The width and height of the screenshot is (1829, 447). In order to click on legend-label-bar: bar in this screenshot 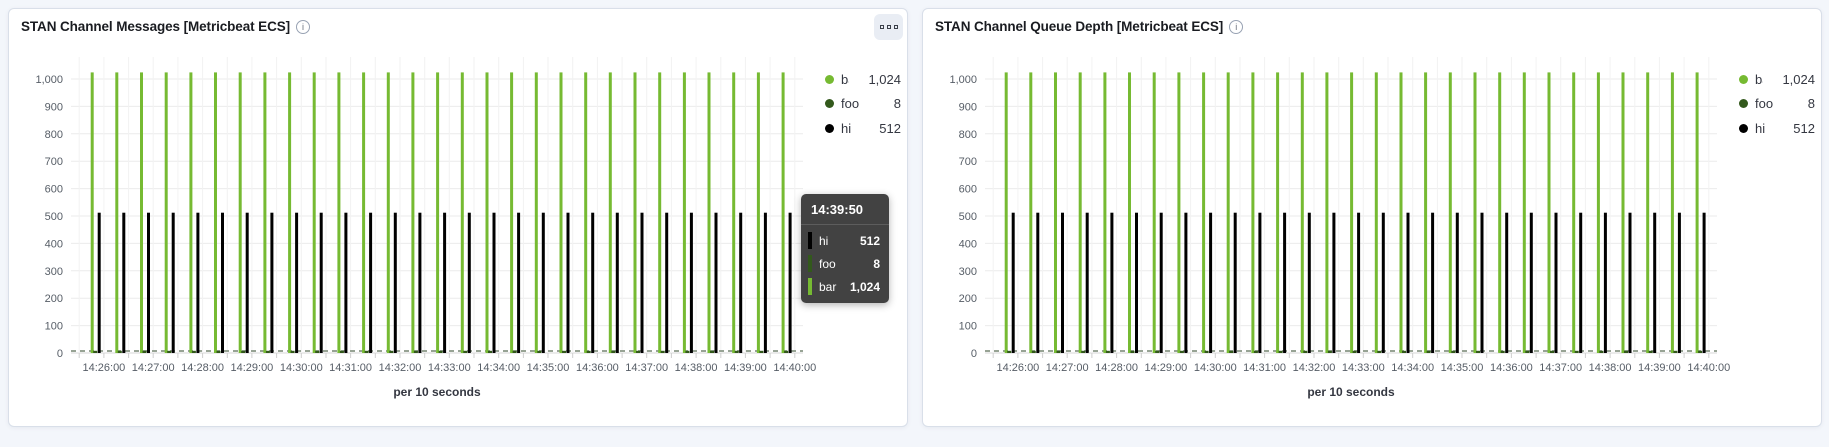, I will do `click(1759, 79)`.